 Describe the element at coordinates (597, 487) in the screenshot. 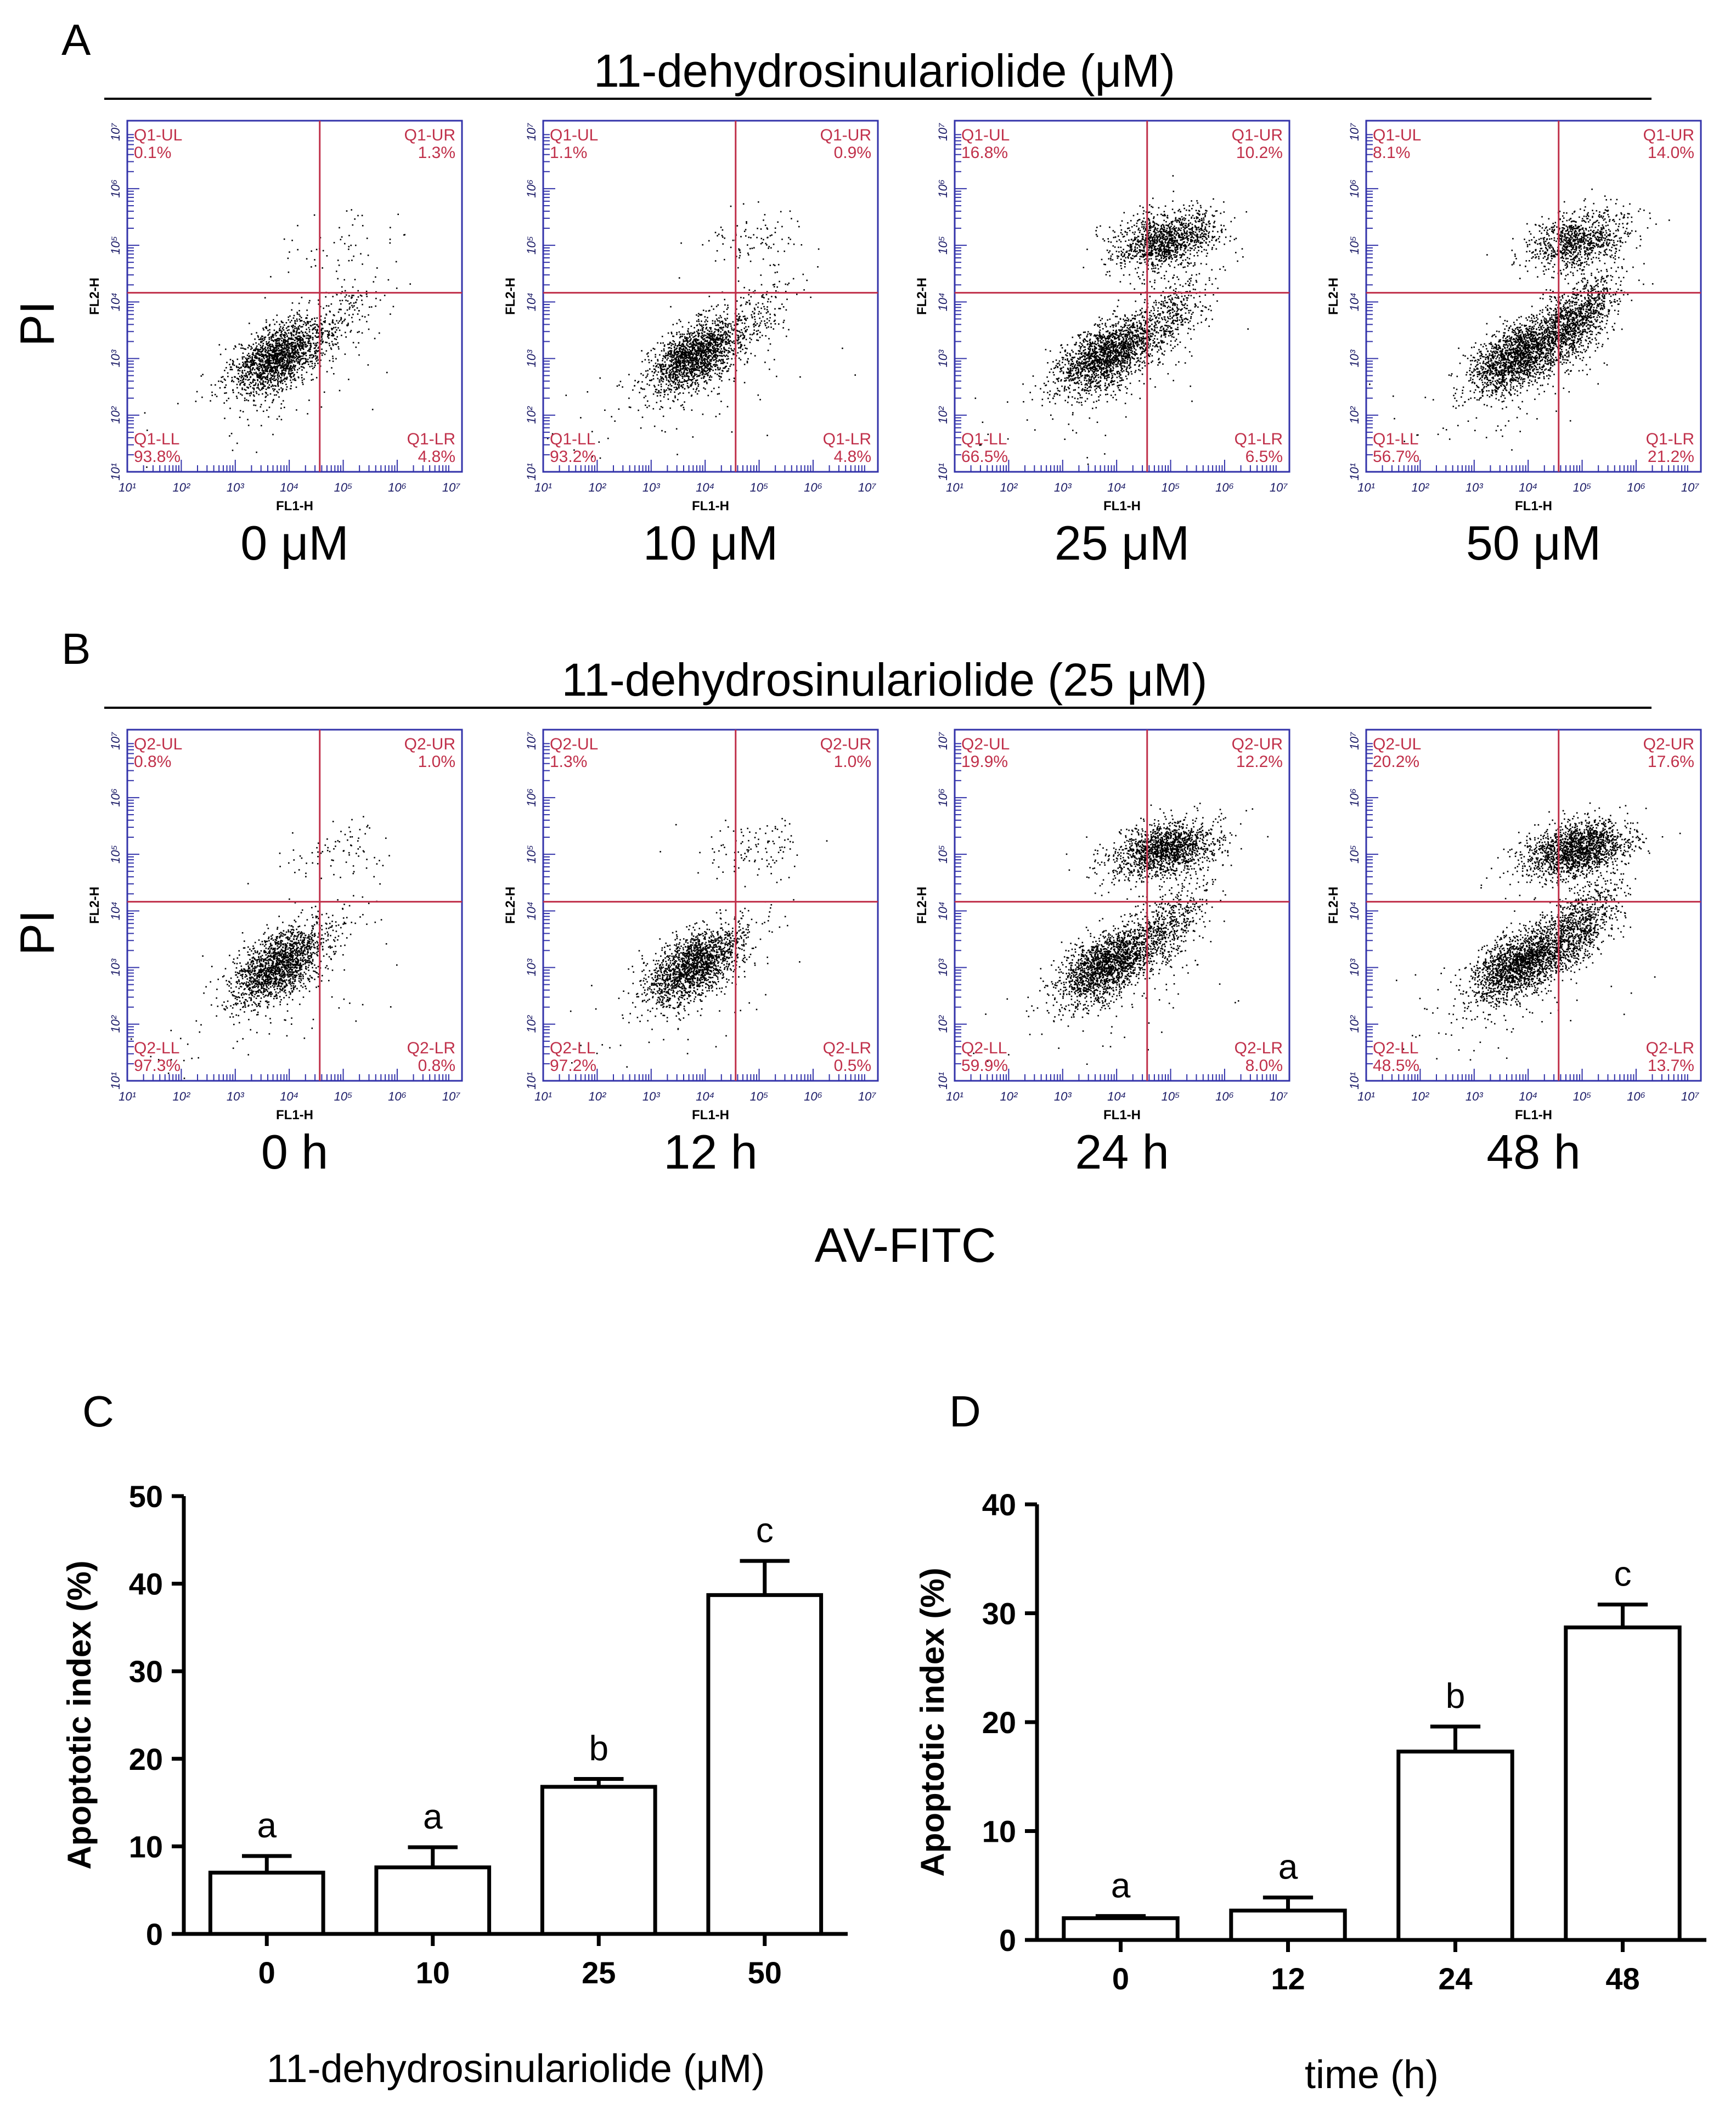

I see `x-tick-label: 10²` at that location.